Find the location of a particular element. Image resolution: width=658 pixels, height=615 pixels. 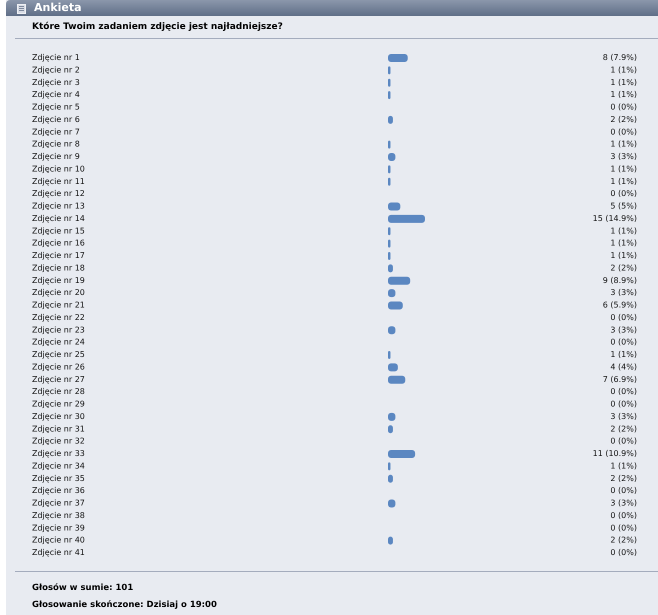

y-tick-label: Zdjęcie nr 22 is located at coordinates (58, 317).